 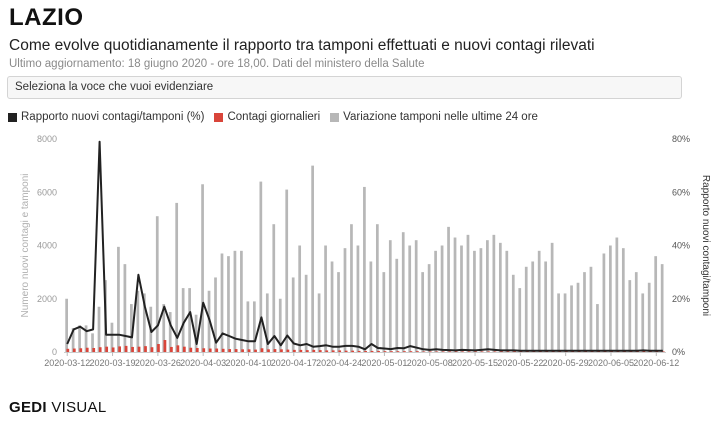 I want to click on legend-label-cases: Contagi giornalieri, so click(x=274, y=117).